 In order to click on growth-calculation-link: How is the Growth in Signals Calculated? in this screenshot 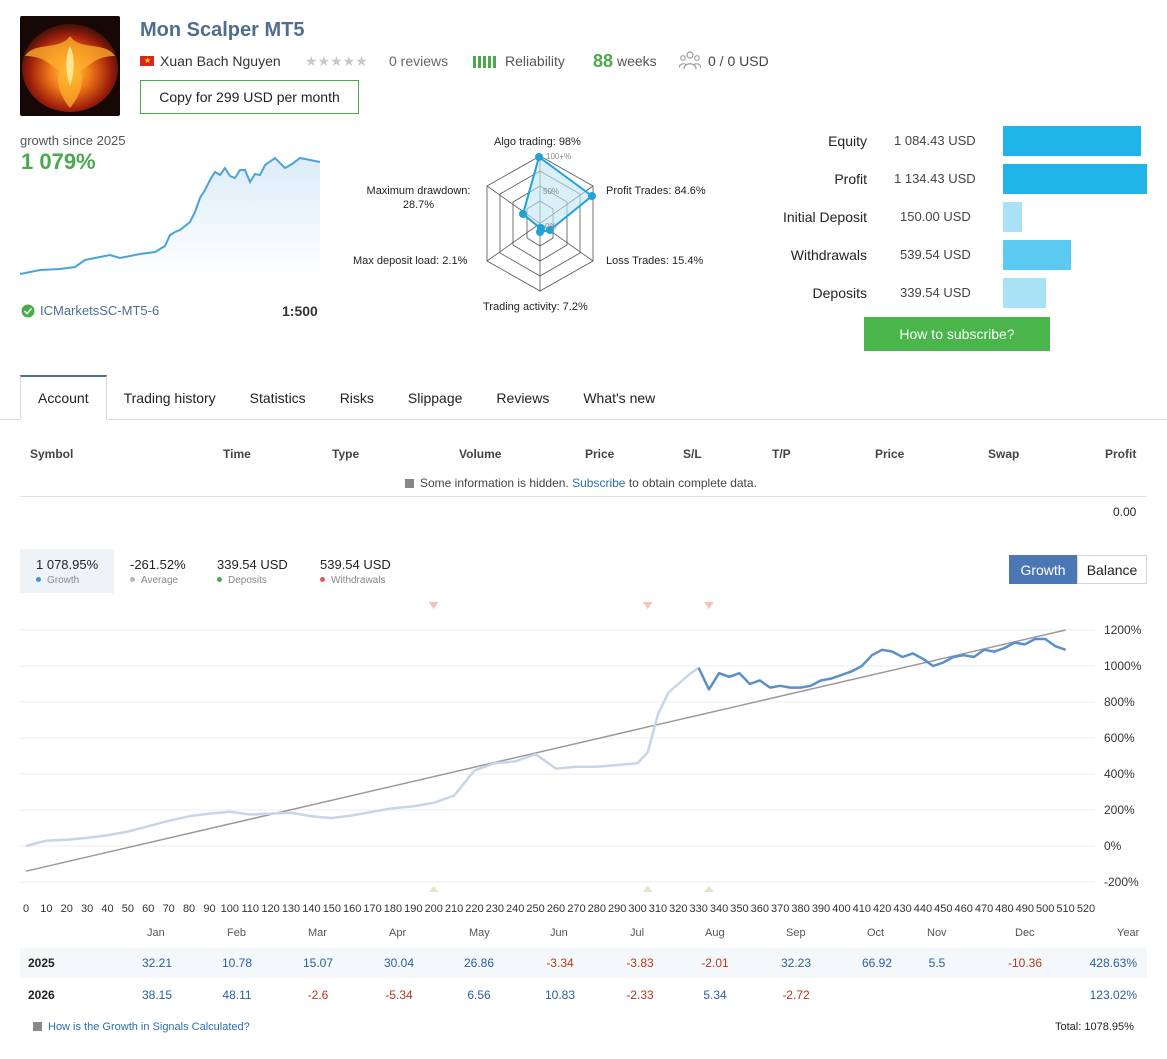, I will do `click(149, 1027)`.